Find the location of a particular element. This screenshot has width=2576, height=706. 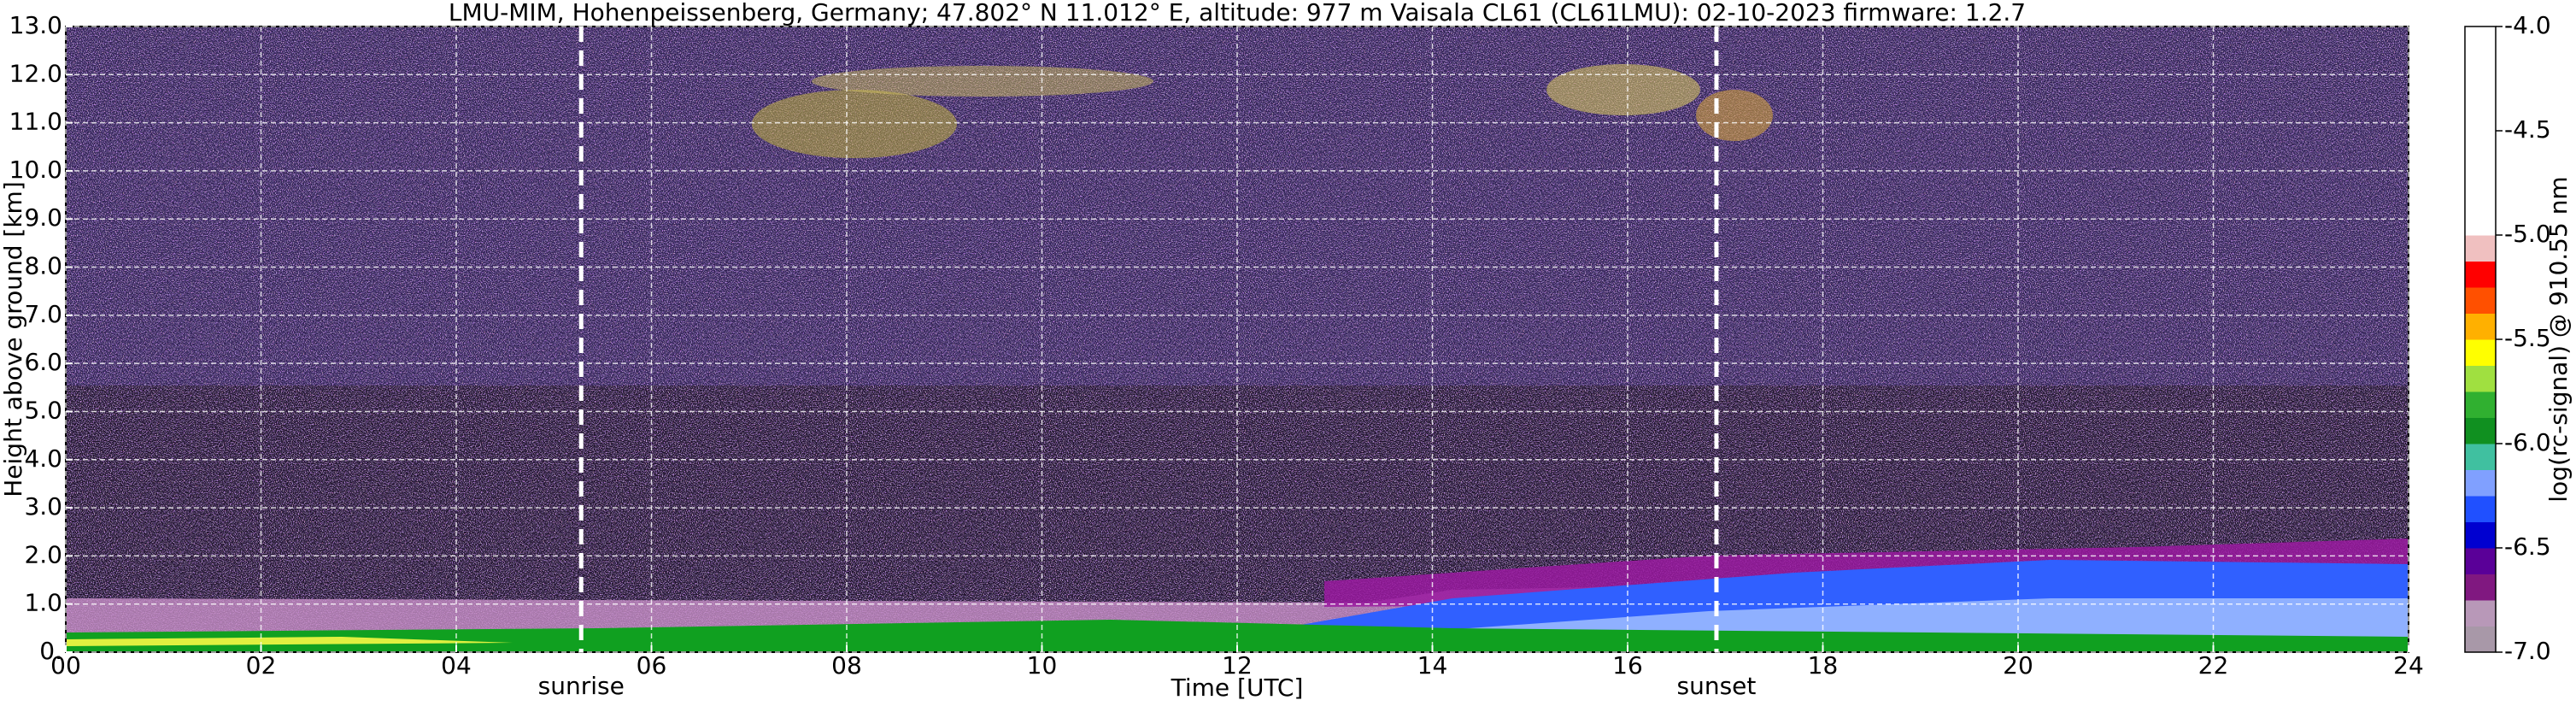

colorbar-tick-label: -7.0 is located at coordinates (2527, 651).